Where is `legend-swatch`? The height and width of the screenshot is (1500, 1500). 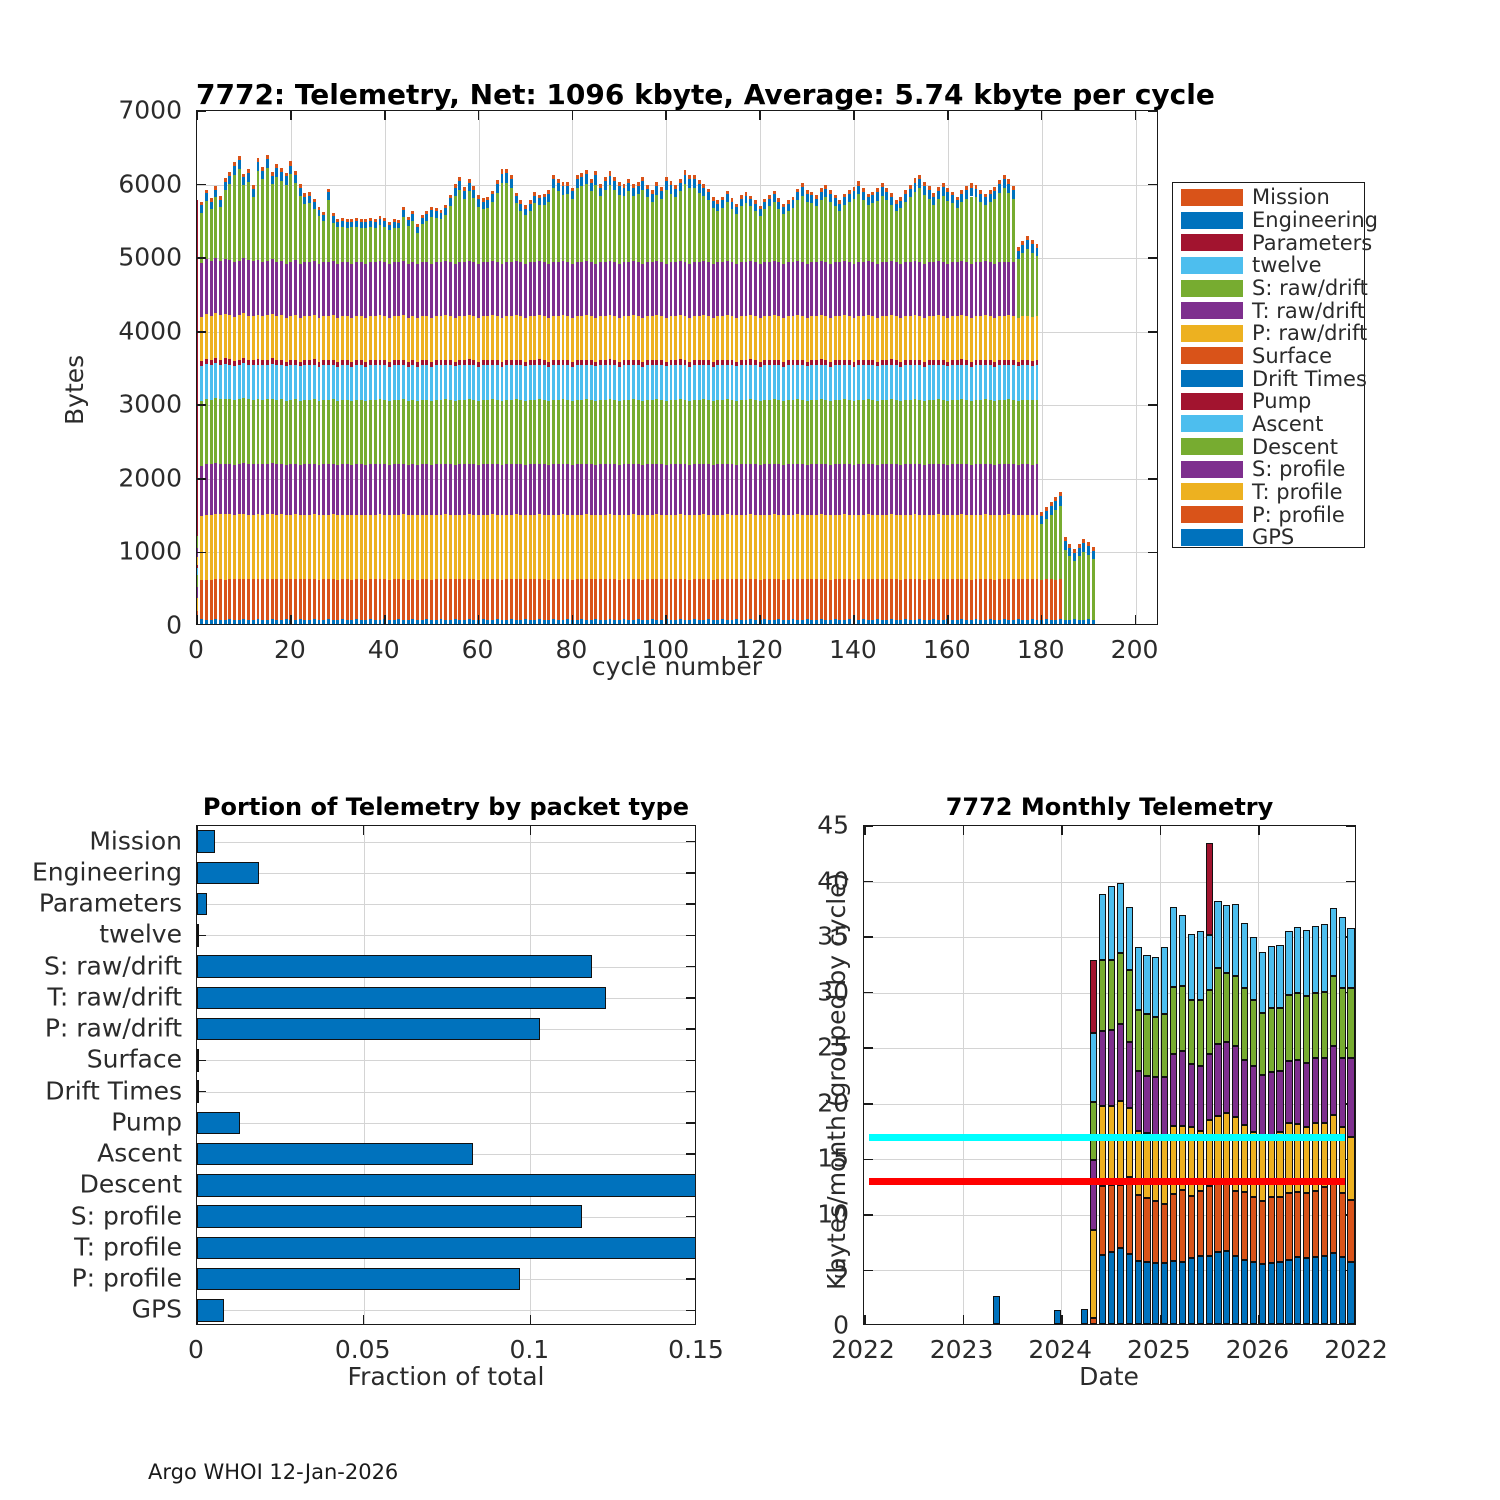 legend-swatch is located at coordinates (1212, 492).